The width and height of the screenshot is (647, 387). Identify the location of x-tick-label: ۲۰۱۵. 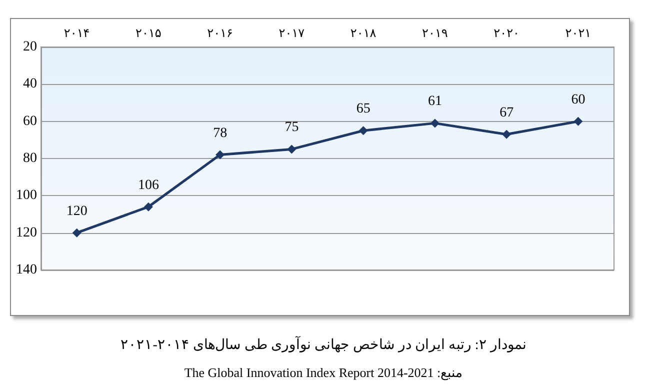
(149, 33).